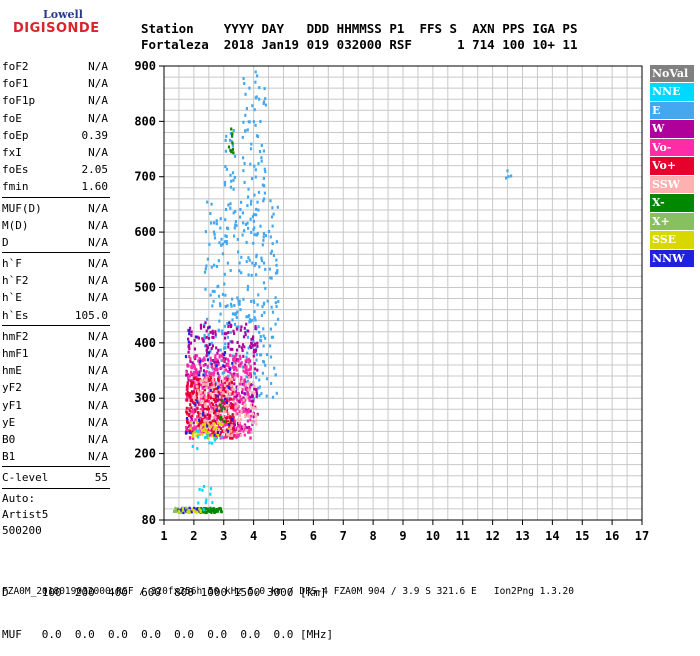  Describe the element at coordinates (672, 240) in the screenshot. I see `legend-item-sse: SSE` at that location.